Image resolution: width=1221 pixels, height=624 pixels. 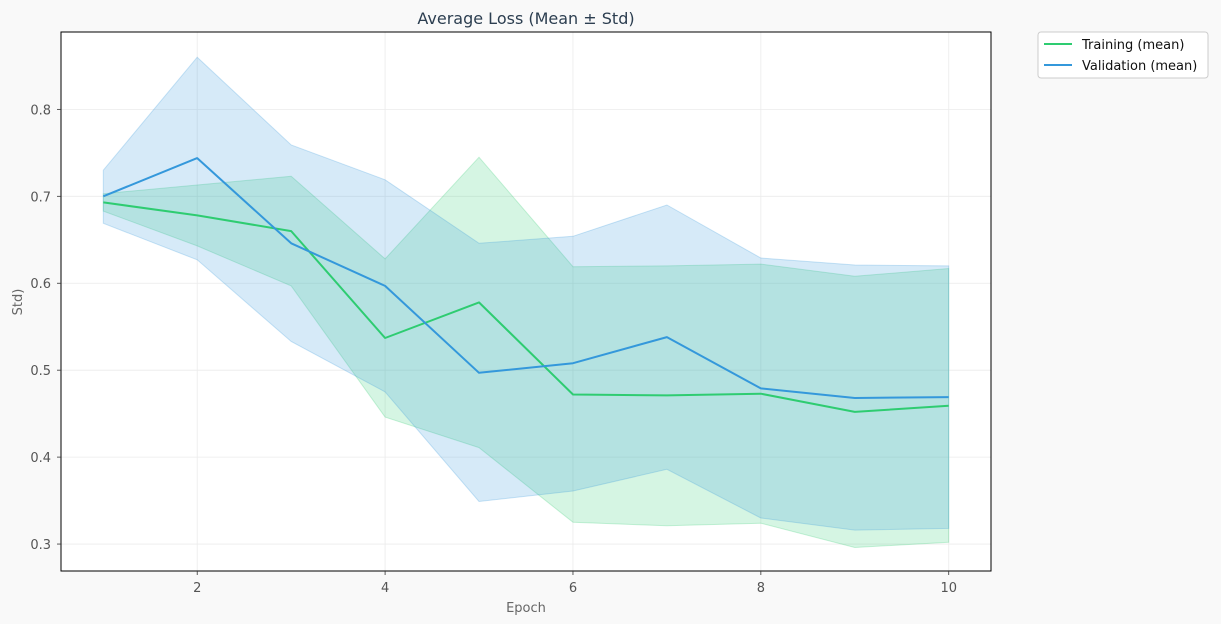 What do you see at coordinates (1132, 45) in the screenshot?
I see `legend-label: Training (mean)` at bounding box center [1132, 45].